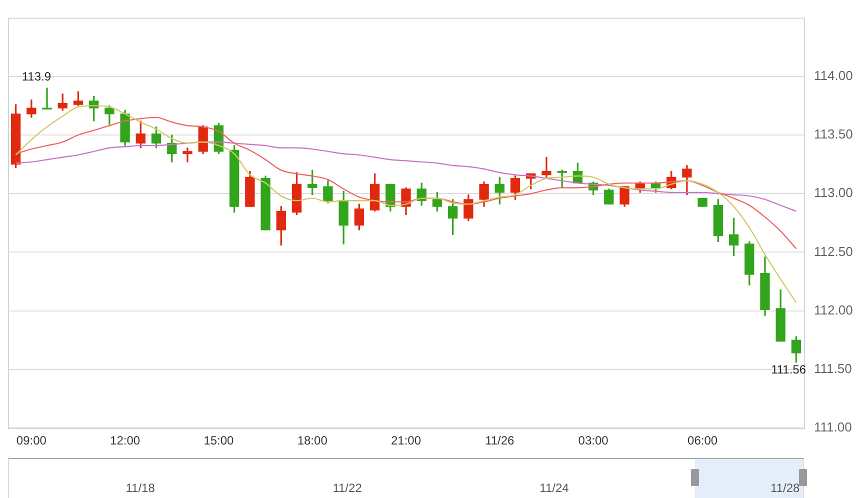 The height and width of the screenshot is (498, 859). Describe the element at coordinates (312, 441) in the screenshot. I see `x-tick-label: 18:00` at that location.